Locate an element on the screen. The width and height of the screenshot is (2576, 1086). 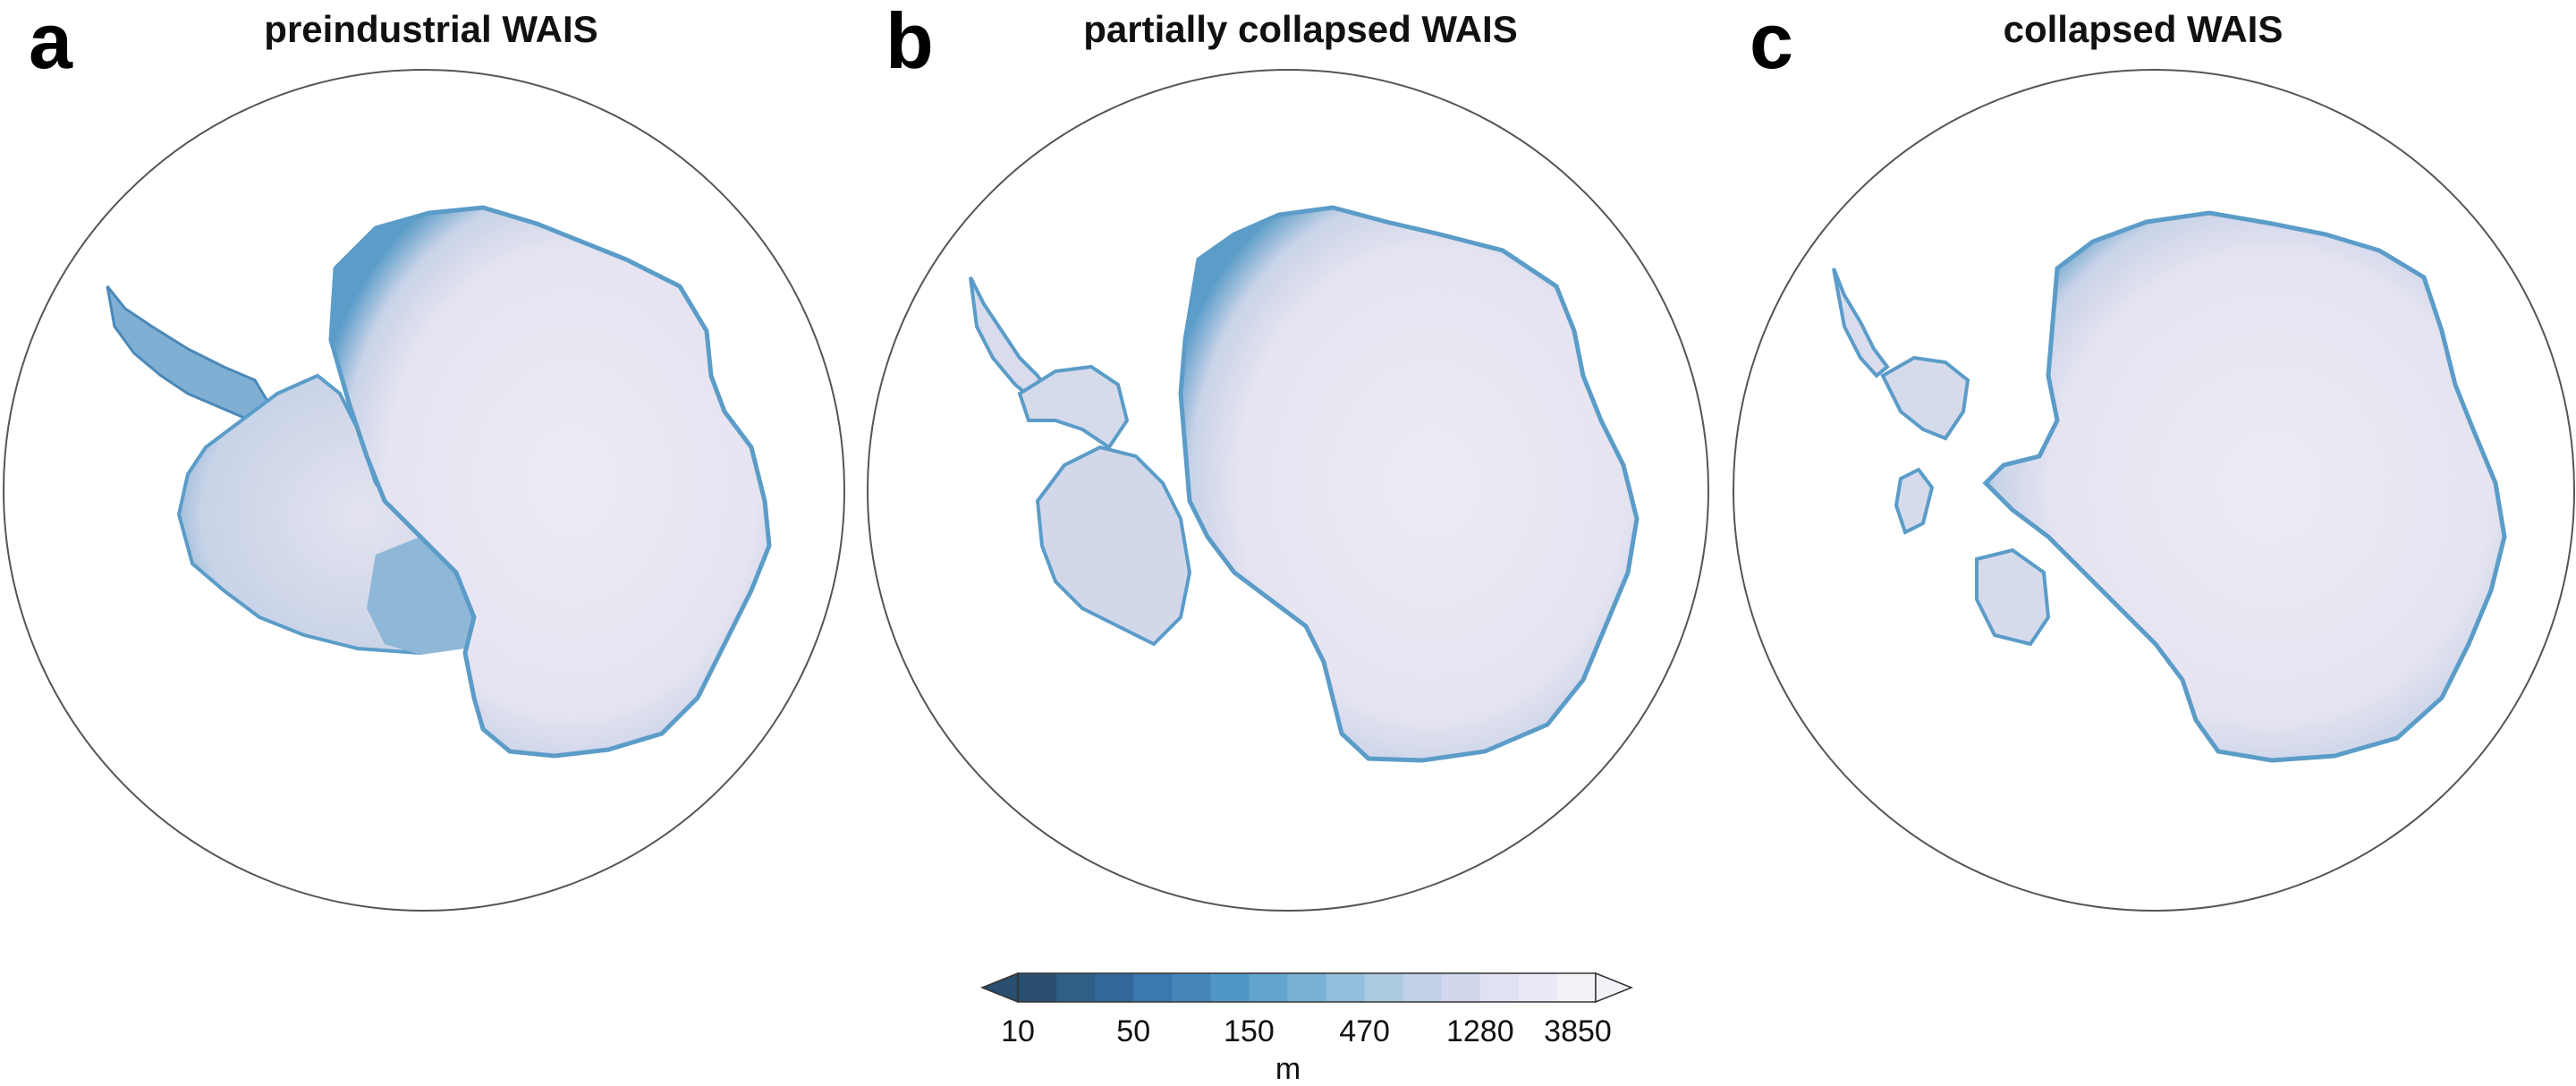
west-islands-b is located at coordinates (1073, 407).